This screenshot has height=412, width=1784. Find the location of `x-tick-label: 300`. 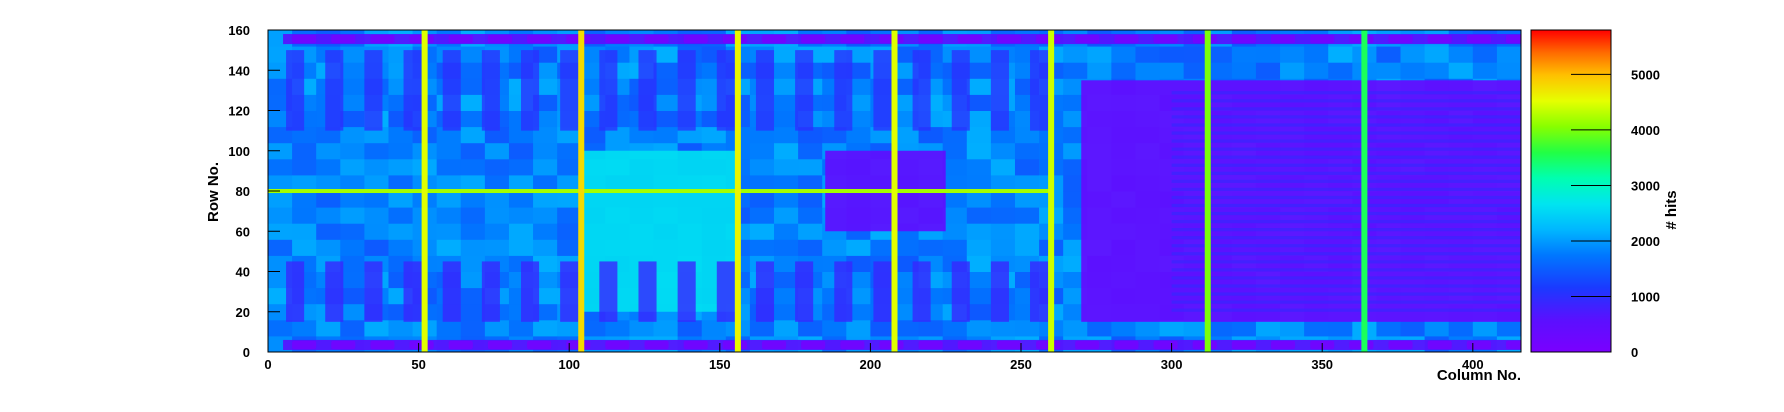

x-tick-label: 300 is located at coordinates (1172, 364).